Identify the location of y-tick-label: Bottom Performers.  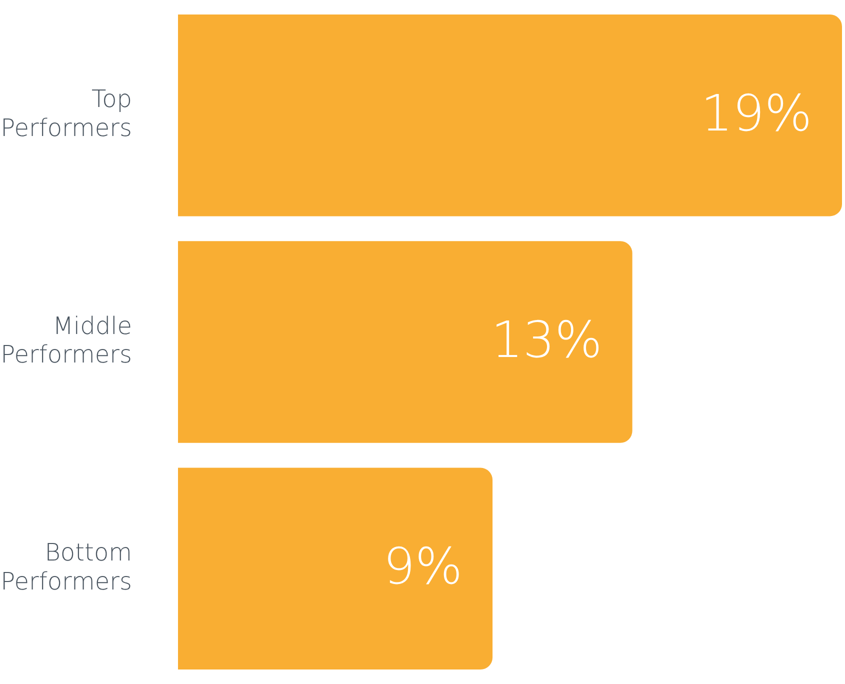
(66, 567).